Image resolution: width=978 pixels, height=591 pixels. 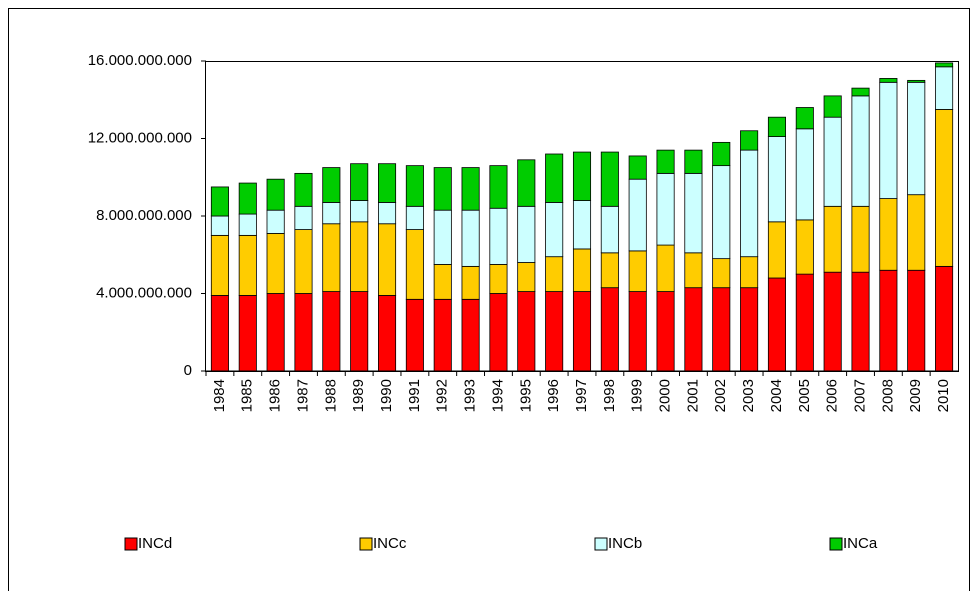 I want to click on x-tick-label: 2003, so click(x=748, y=395).